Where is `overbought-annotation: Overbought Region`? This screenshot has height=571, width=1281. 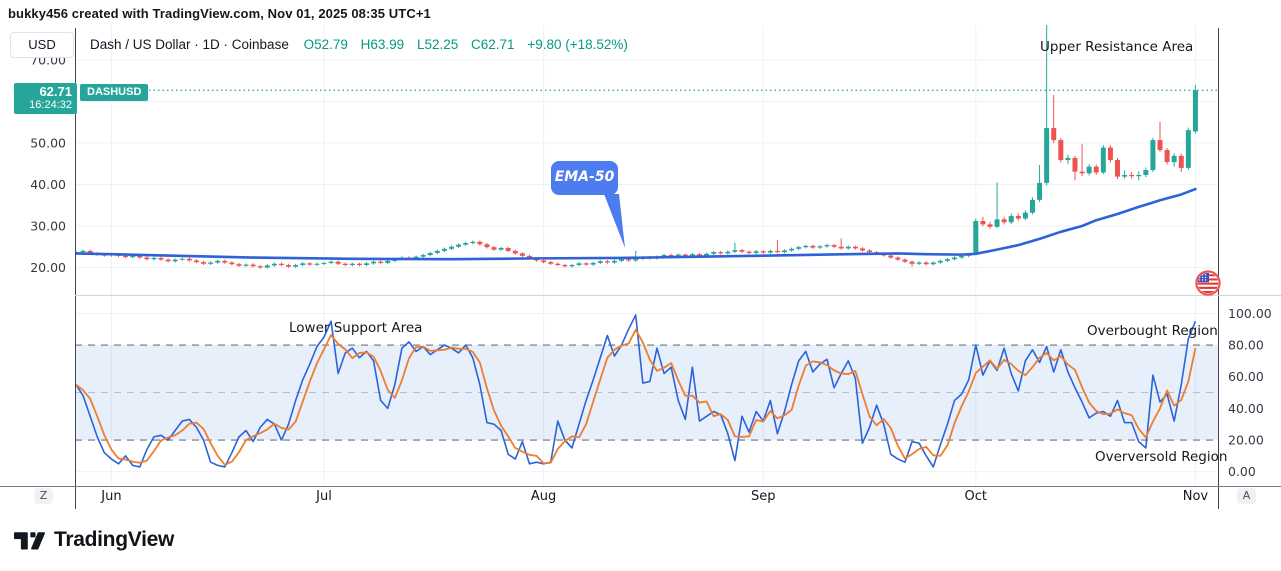 overbought-annotation: Overbought Region is located at coordinates (1152, 331).